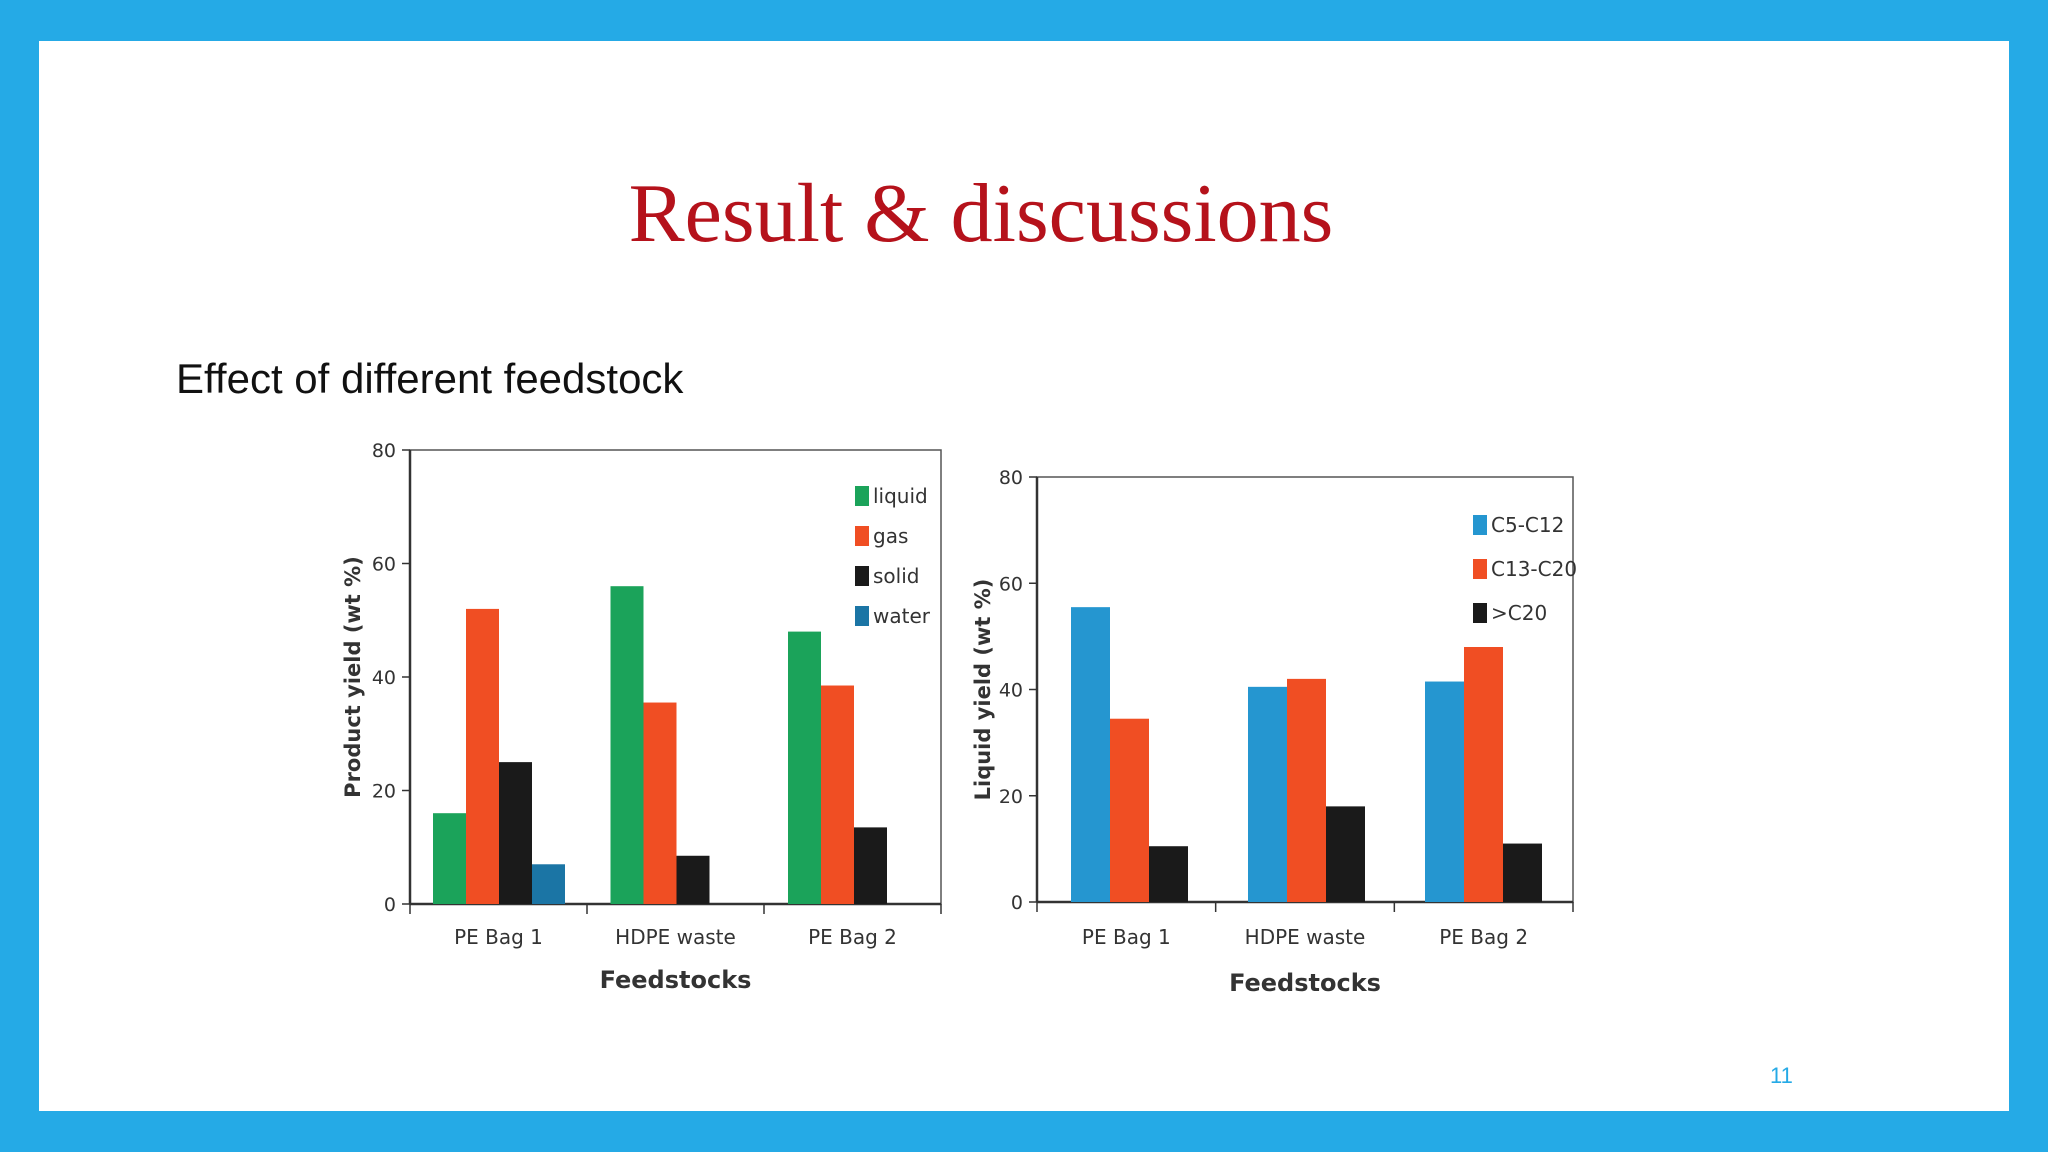 The width and height of the screenshot is (2048, 1152). Describe the element at coordinates (1480, 525) in the screenshot. I see `legend-swatch-c5-c12` at that location.